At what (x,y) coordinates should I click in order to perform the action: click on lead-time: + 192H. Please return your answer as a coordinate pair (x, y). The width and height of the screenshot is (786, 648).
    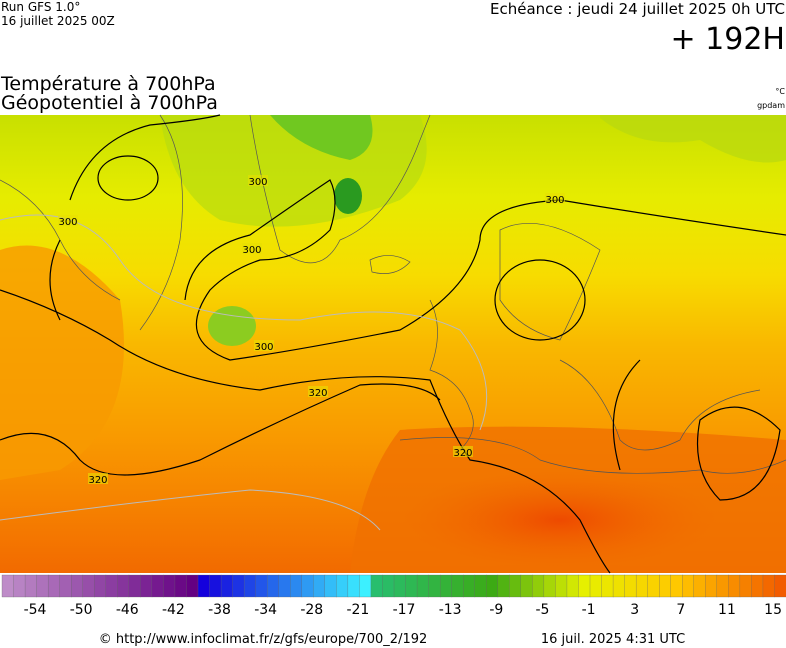
    Looking at the image, I should click on (728, 39).